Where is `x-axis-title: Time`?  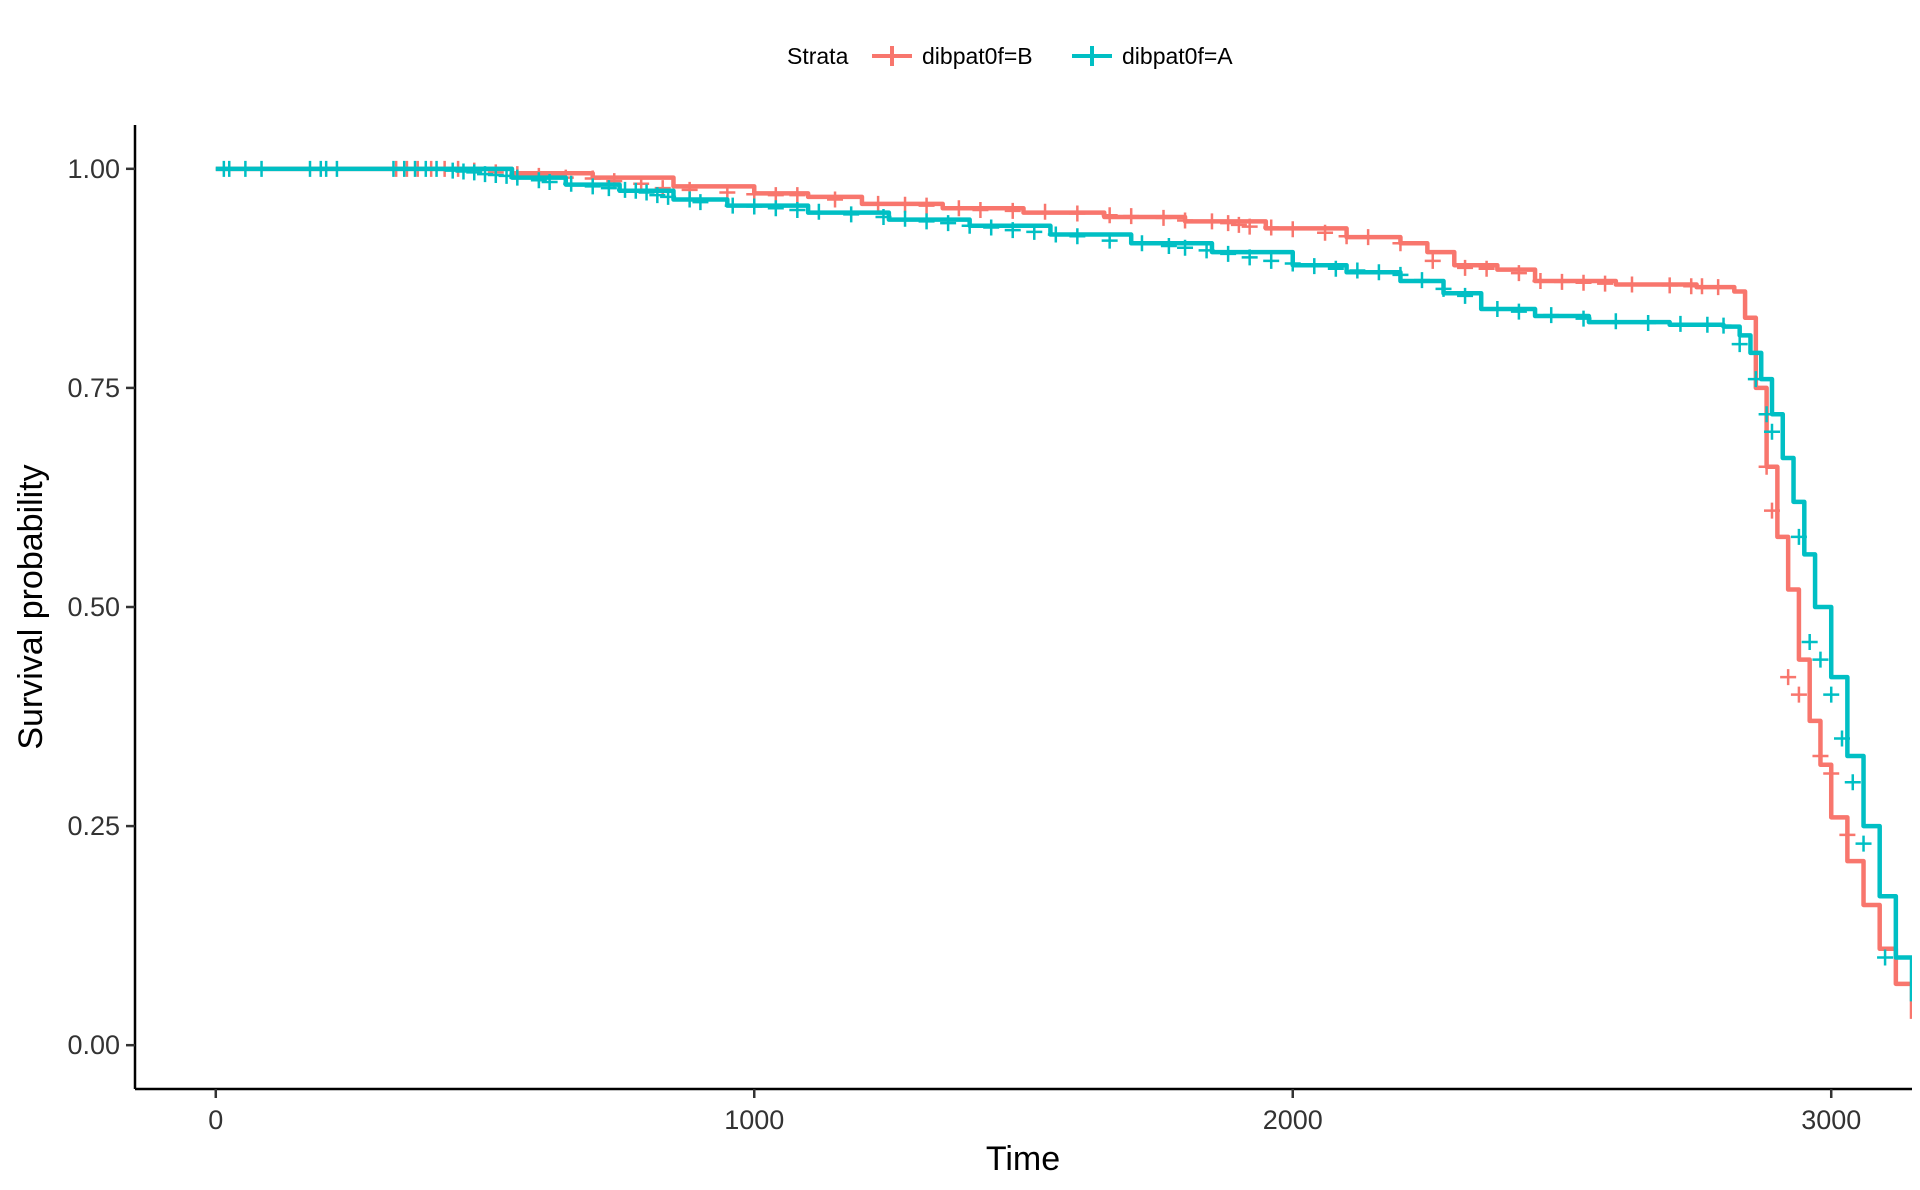
x-axis-title: Time is located at coordinates (1023, 1159).